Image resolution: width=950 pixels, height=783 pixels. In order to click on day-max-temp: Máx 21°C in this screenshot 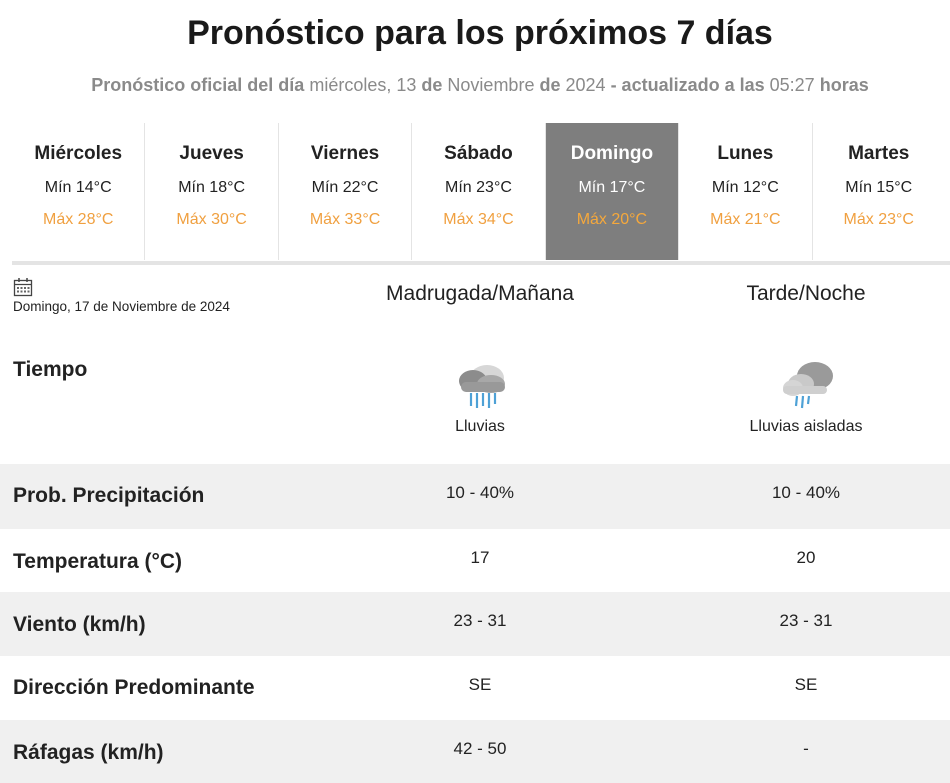, I will do `click(745, 219)`.